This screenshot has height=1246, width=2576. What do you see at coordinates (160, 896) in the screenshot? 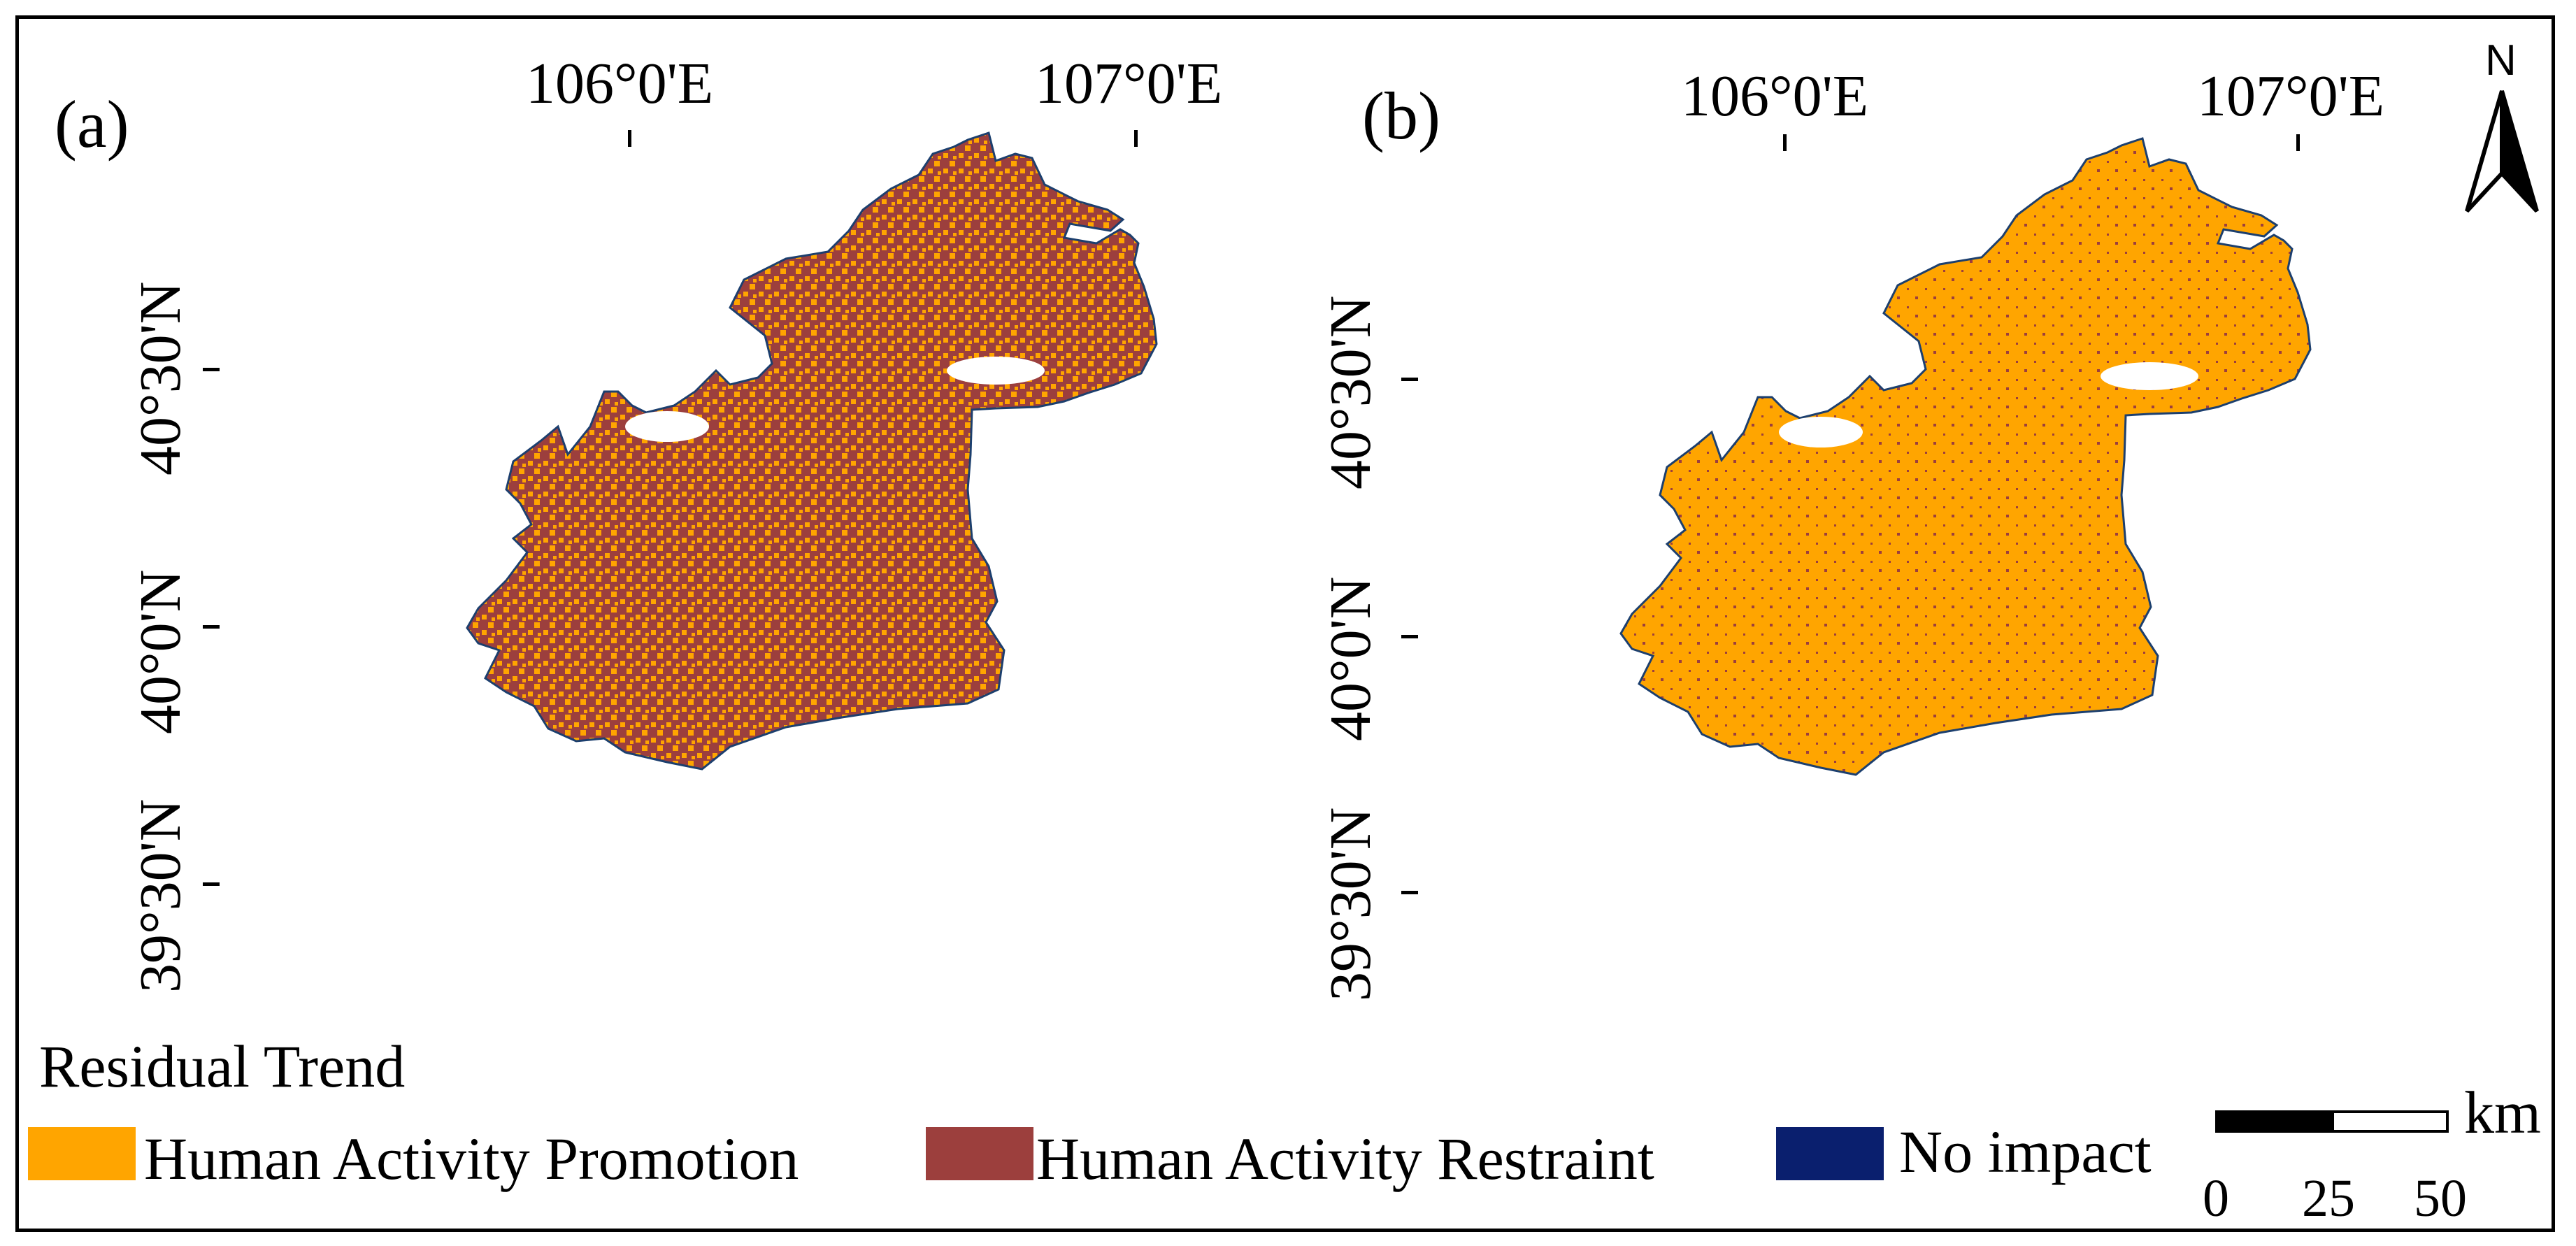
I see `panel-a-lat-label-3930: 39°30'N` at bounding box center [160, 896].